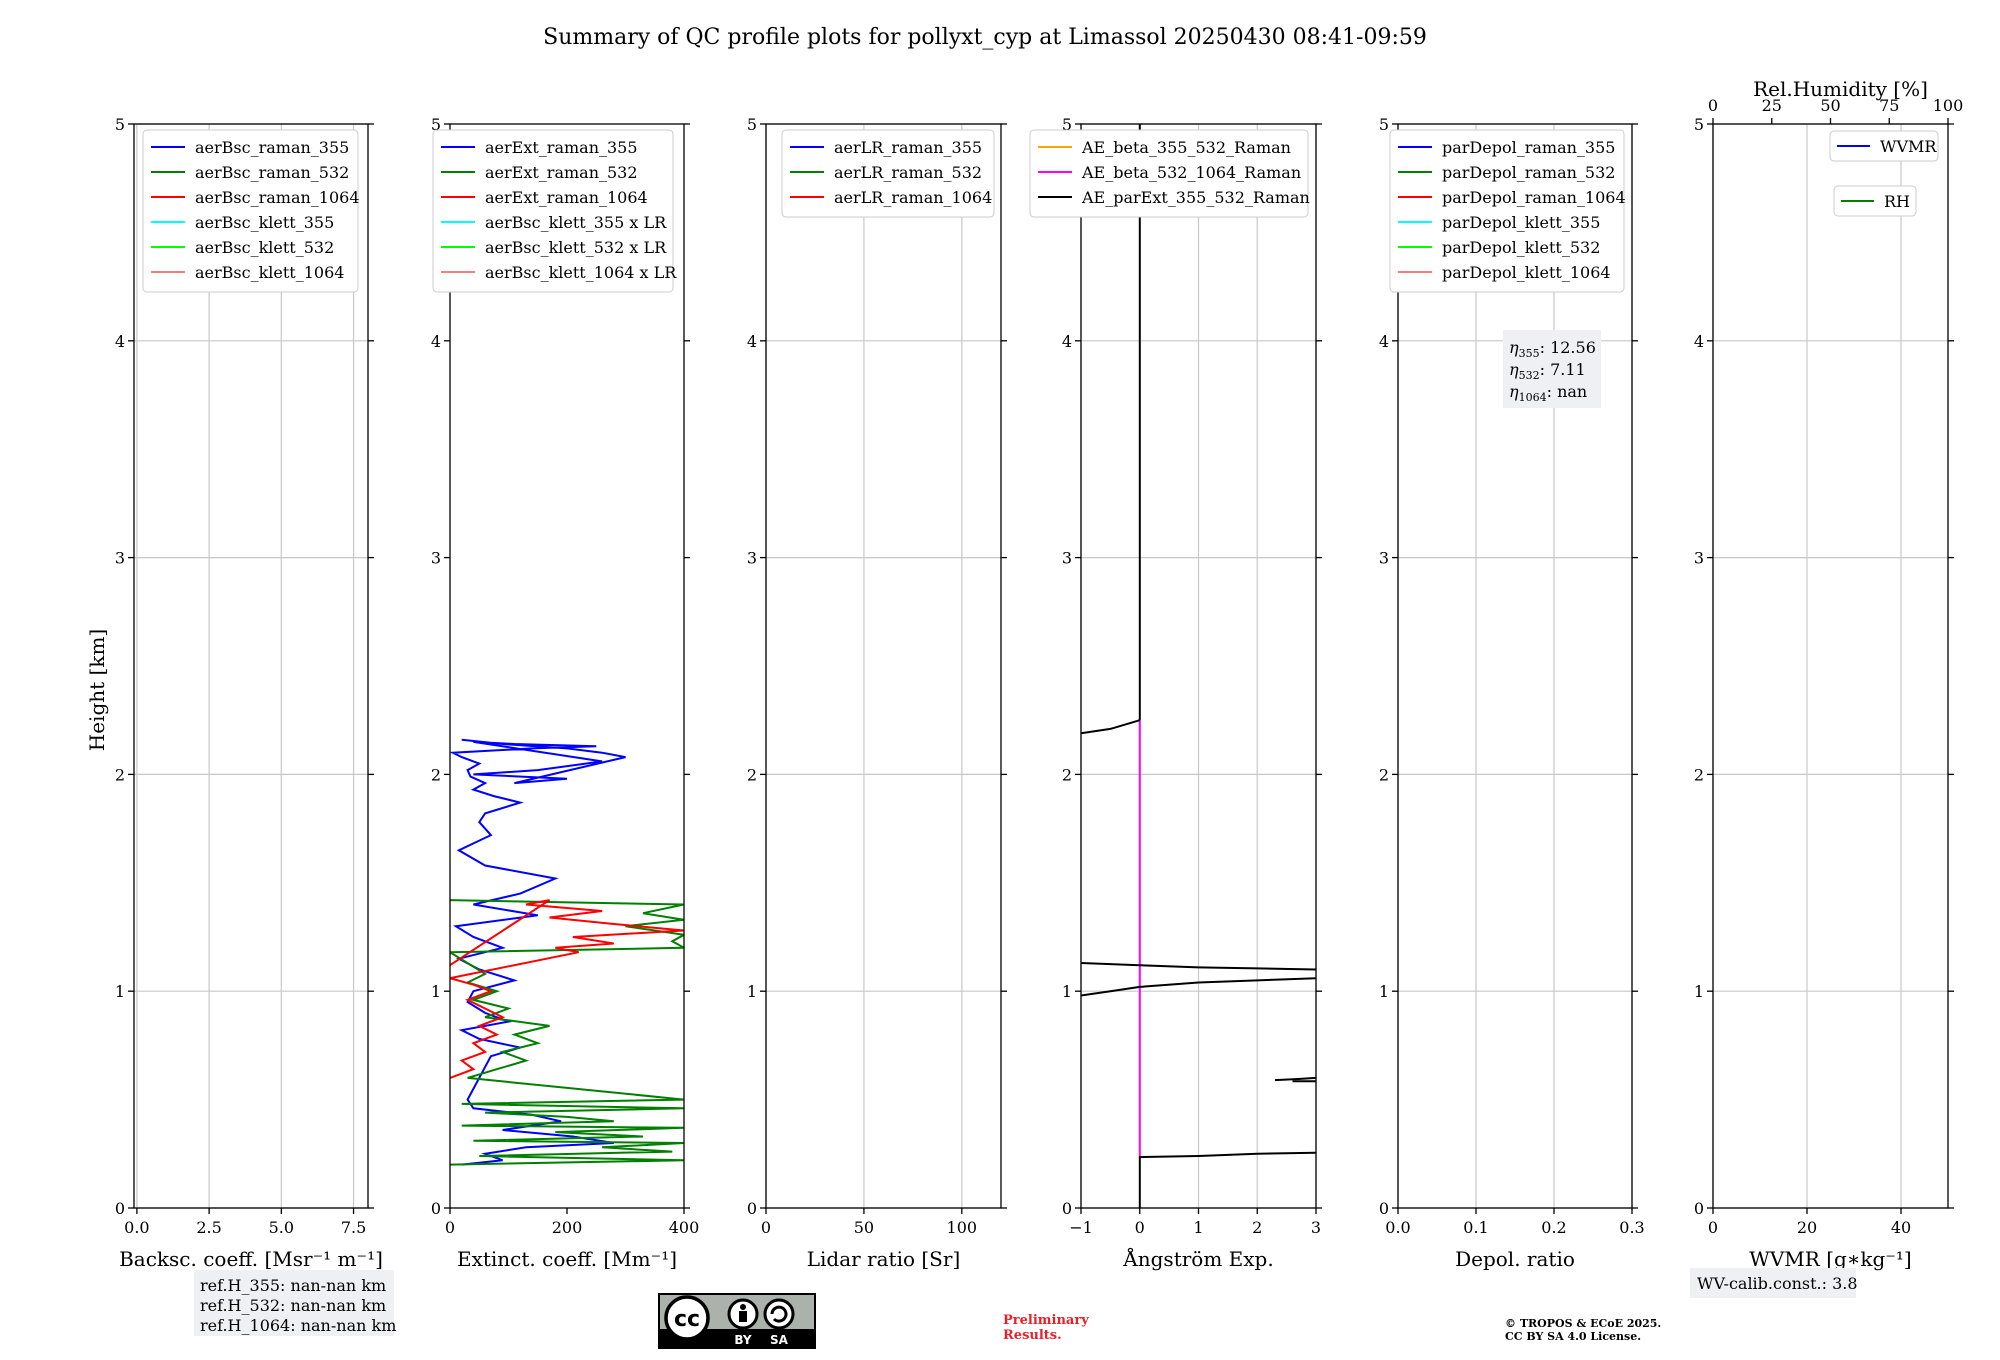 This screenshot has width=2000, height=1360. What do you see at coordinates (1198, 1227) in the screenshot?
I see `x-tick-label: 1` at bounding box center [1198, 1227].